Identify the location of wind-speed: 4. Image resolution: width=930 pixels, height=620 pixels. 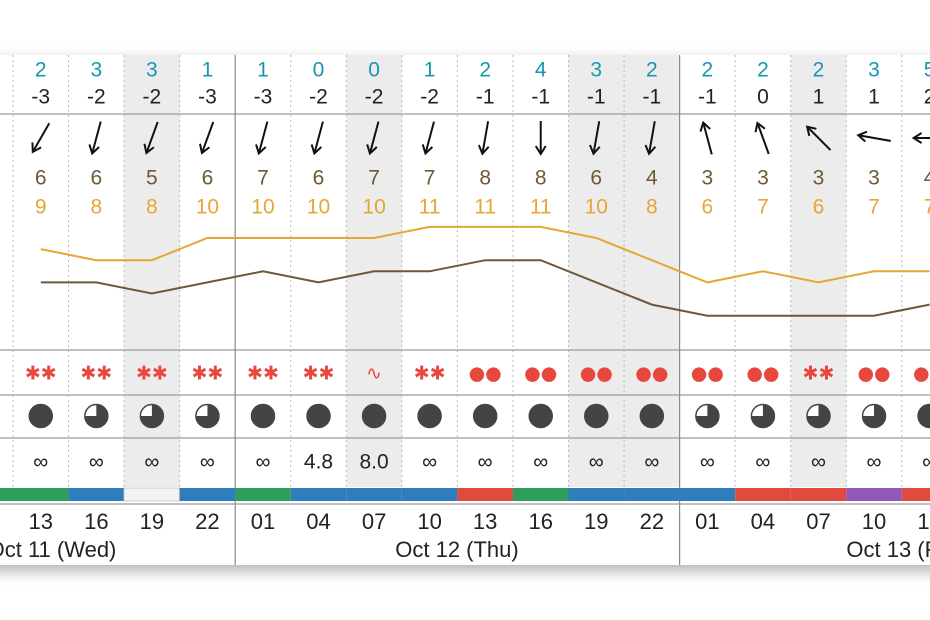
(927, 178).